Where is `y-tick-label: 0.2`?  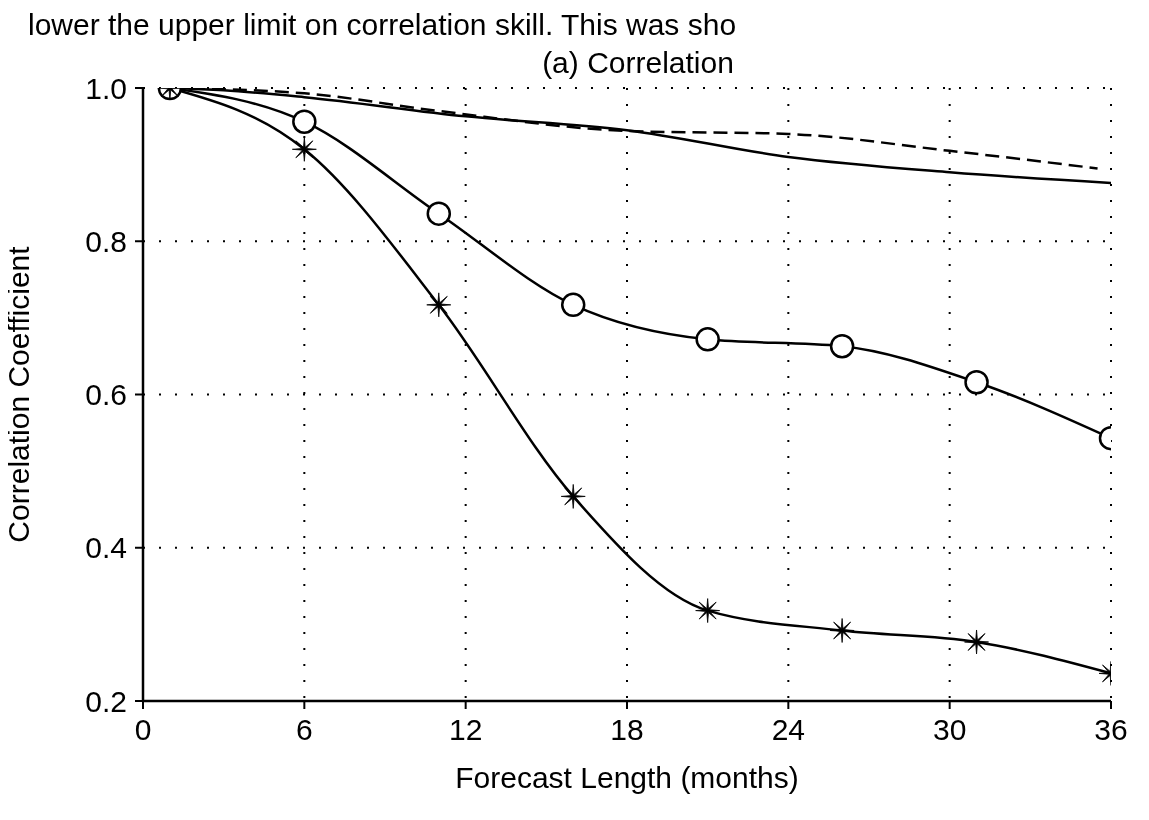 y-tick-label: 0.2 is located at coordinates (106, 701).